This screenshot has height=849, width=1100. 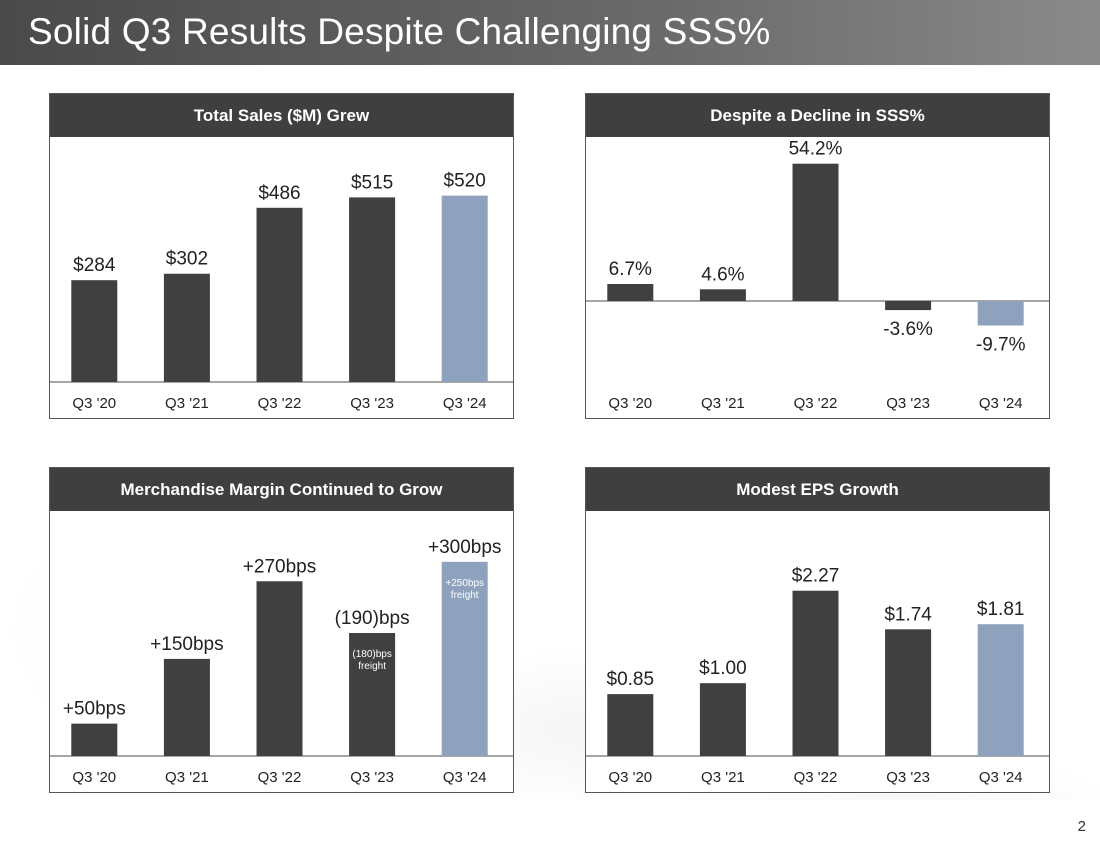 What do you see at coordinates (279, 566) in the screenshot?
I see `data-label: +270bps` at bounding box center [279, 566].